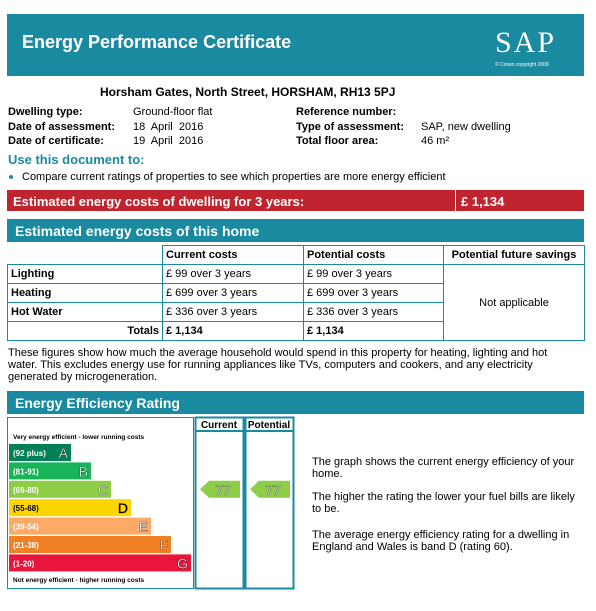 Image resolution: width=596 pixels, height=611 pixels. Describe the element at coordinates (168, 141) in the screenshot. I see `detail-value: 19 April 2016` at that location.